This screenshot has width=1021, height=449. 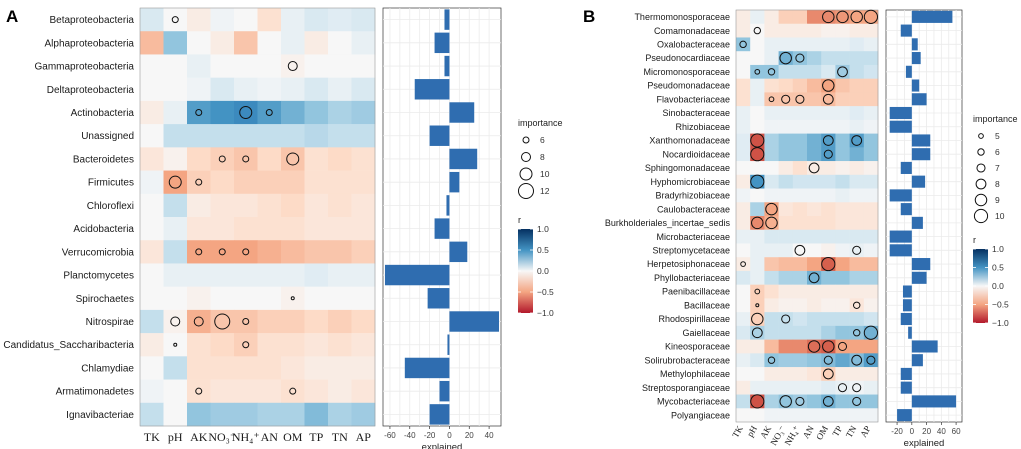 I want to click on cell-nitrospirae-an, so click(x=269, y=321).